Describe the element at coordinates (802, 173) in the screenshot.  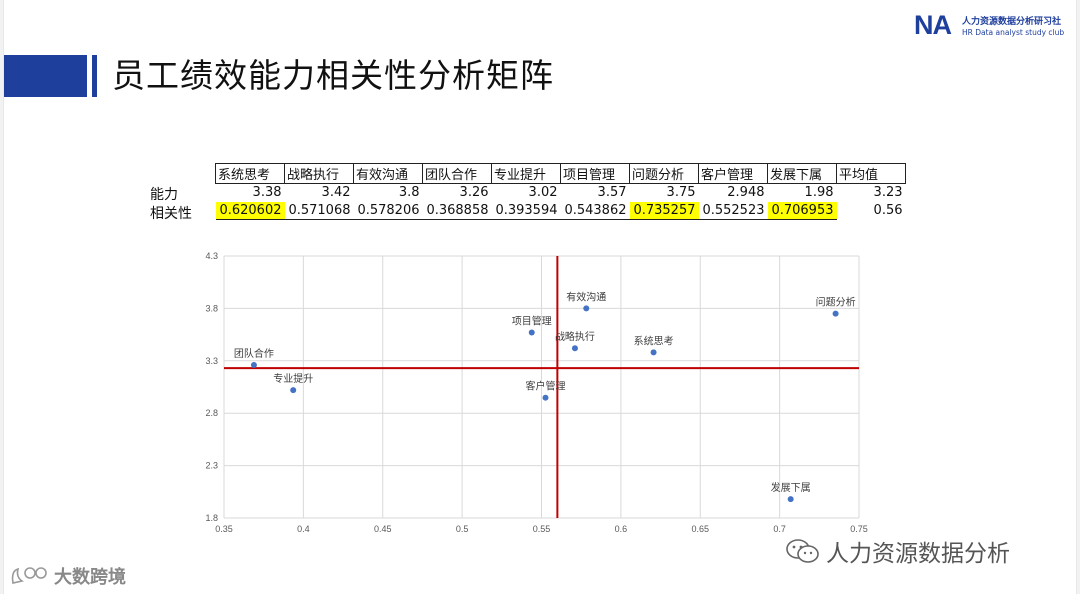
I see `table-header-cell: 发展下属` at that location.